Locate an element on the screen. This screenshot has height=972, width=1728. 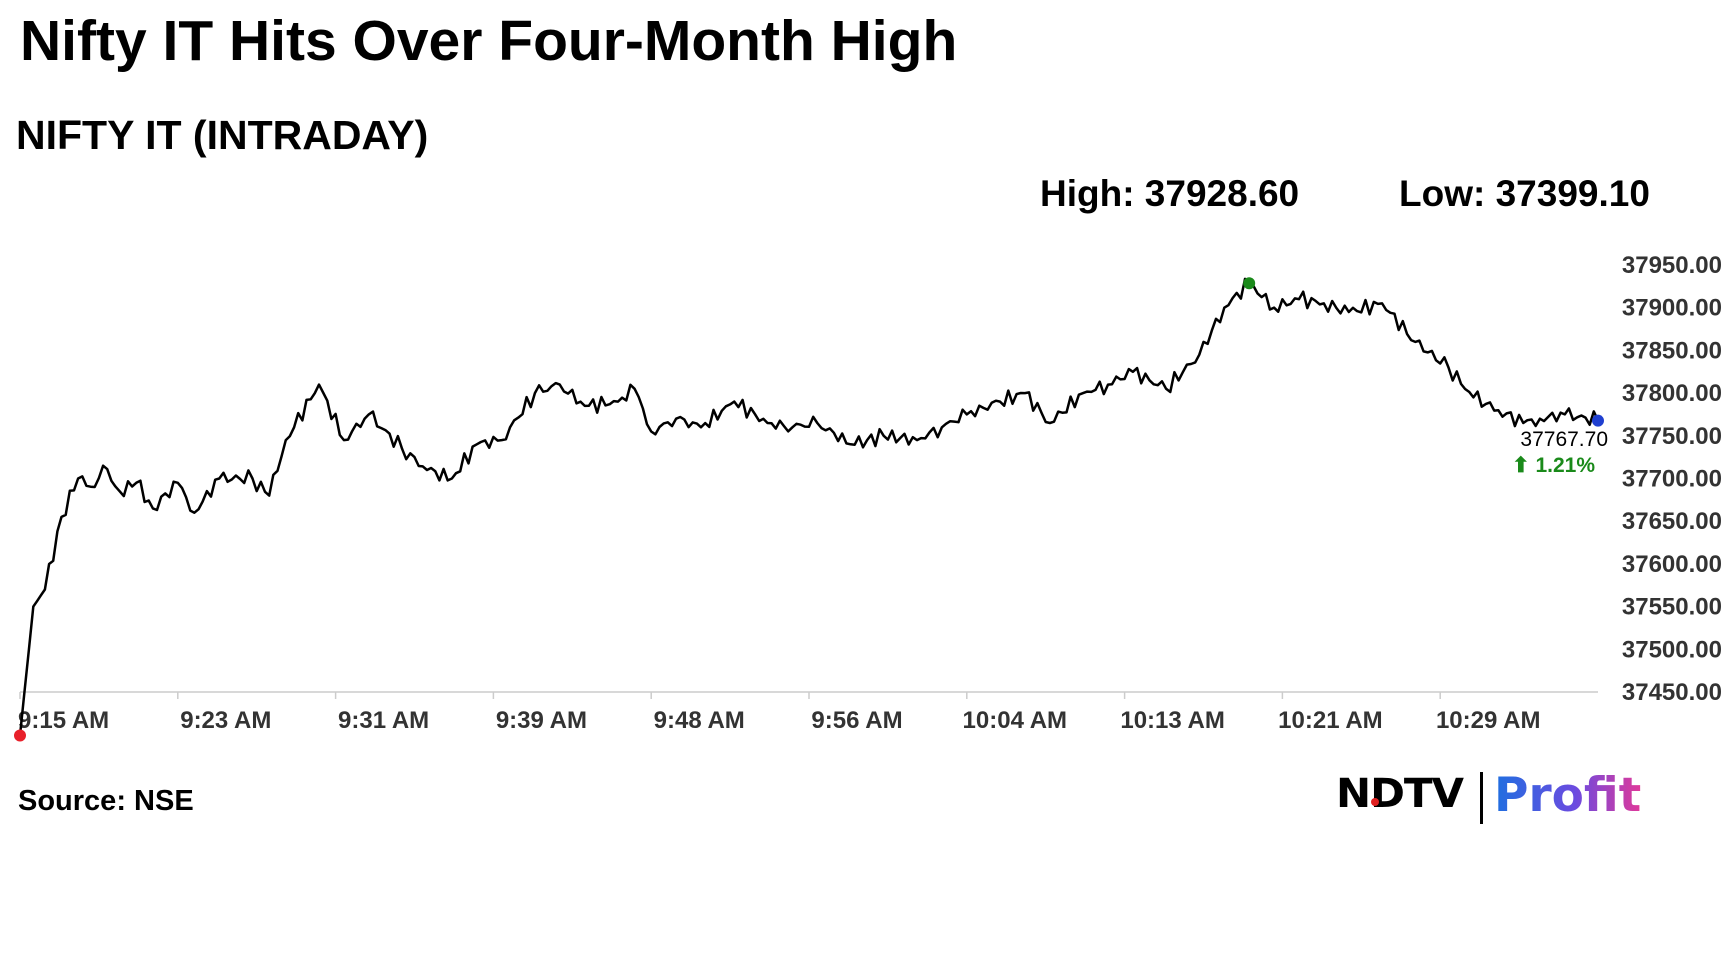
y-tick-label: 37700.00 is located at coordinates (1672, 479).